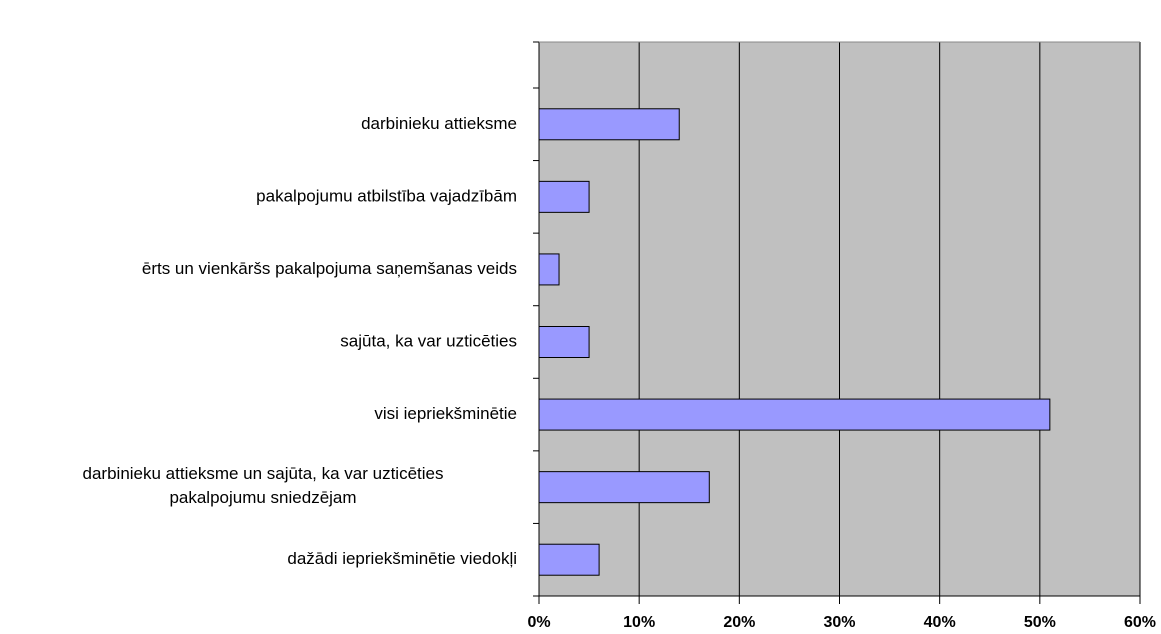  Describe the element at coordinates (428, 340) in the screenshot. I see `y-tick-label: sajūta, ka var uzticēties` at that location.